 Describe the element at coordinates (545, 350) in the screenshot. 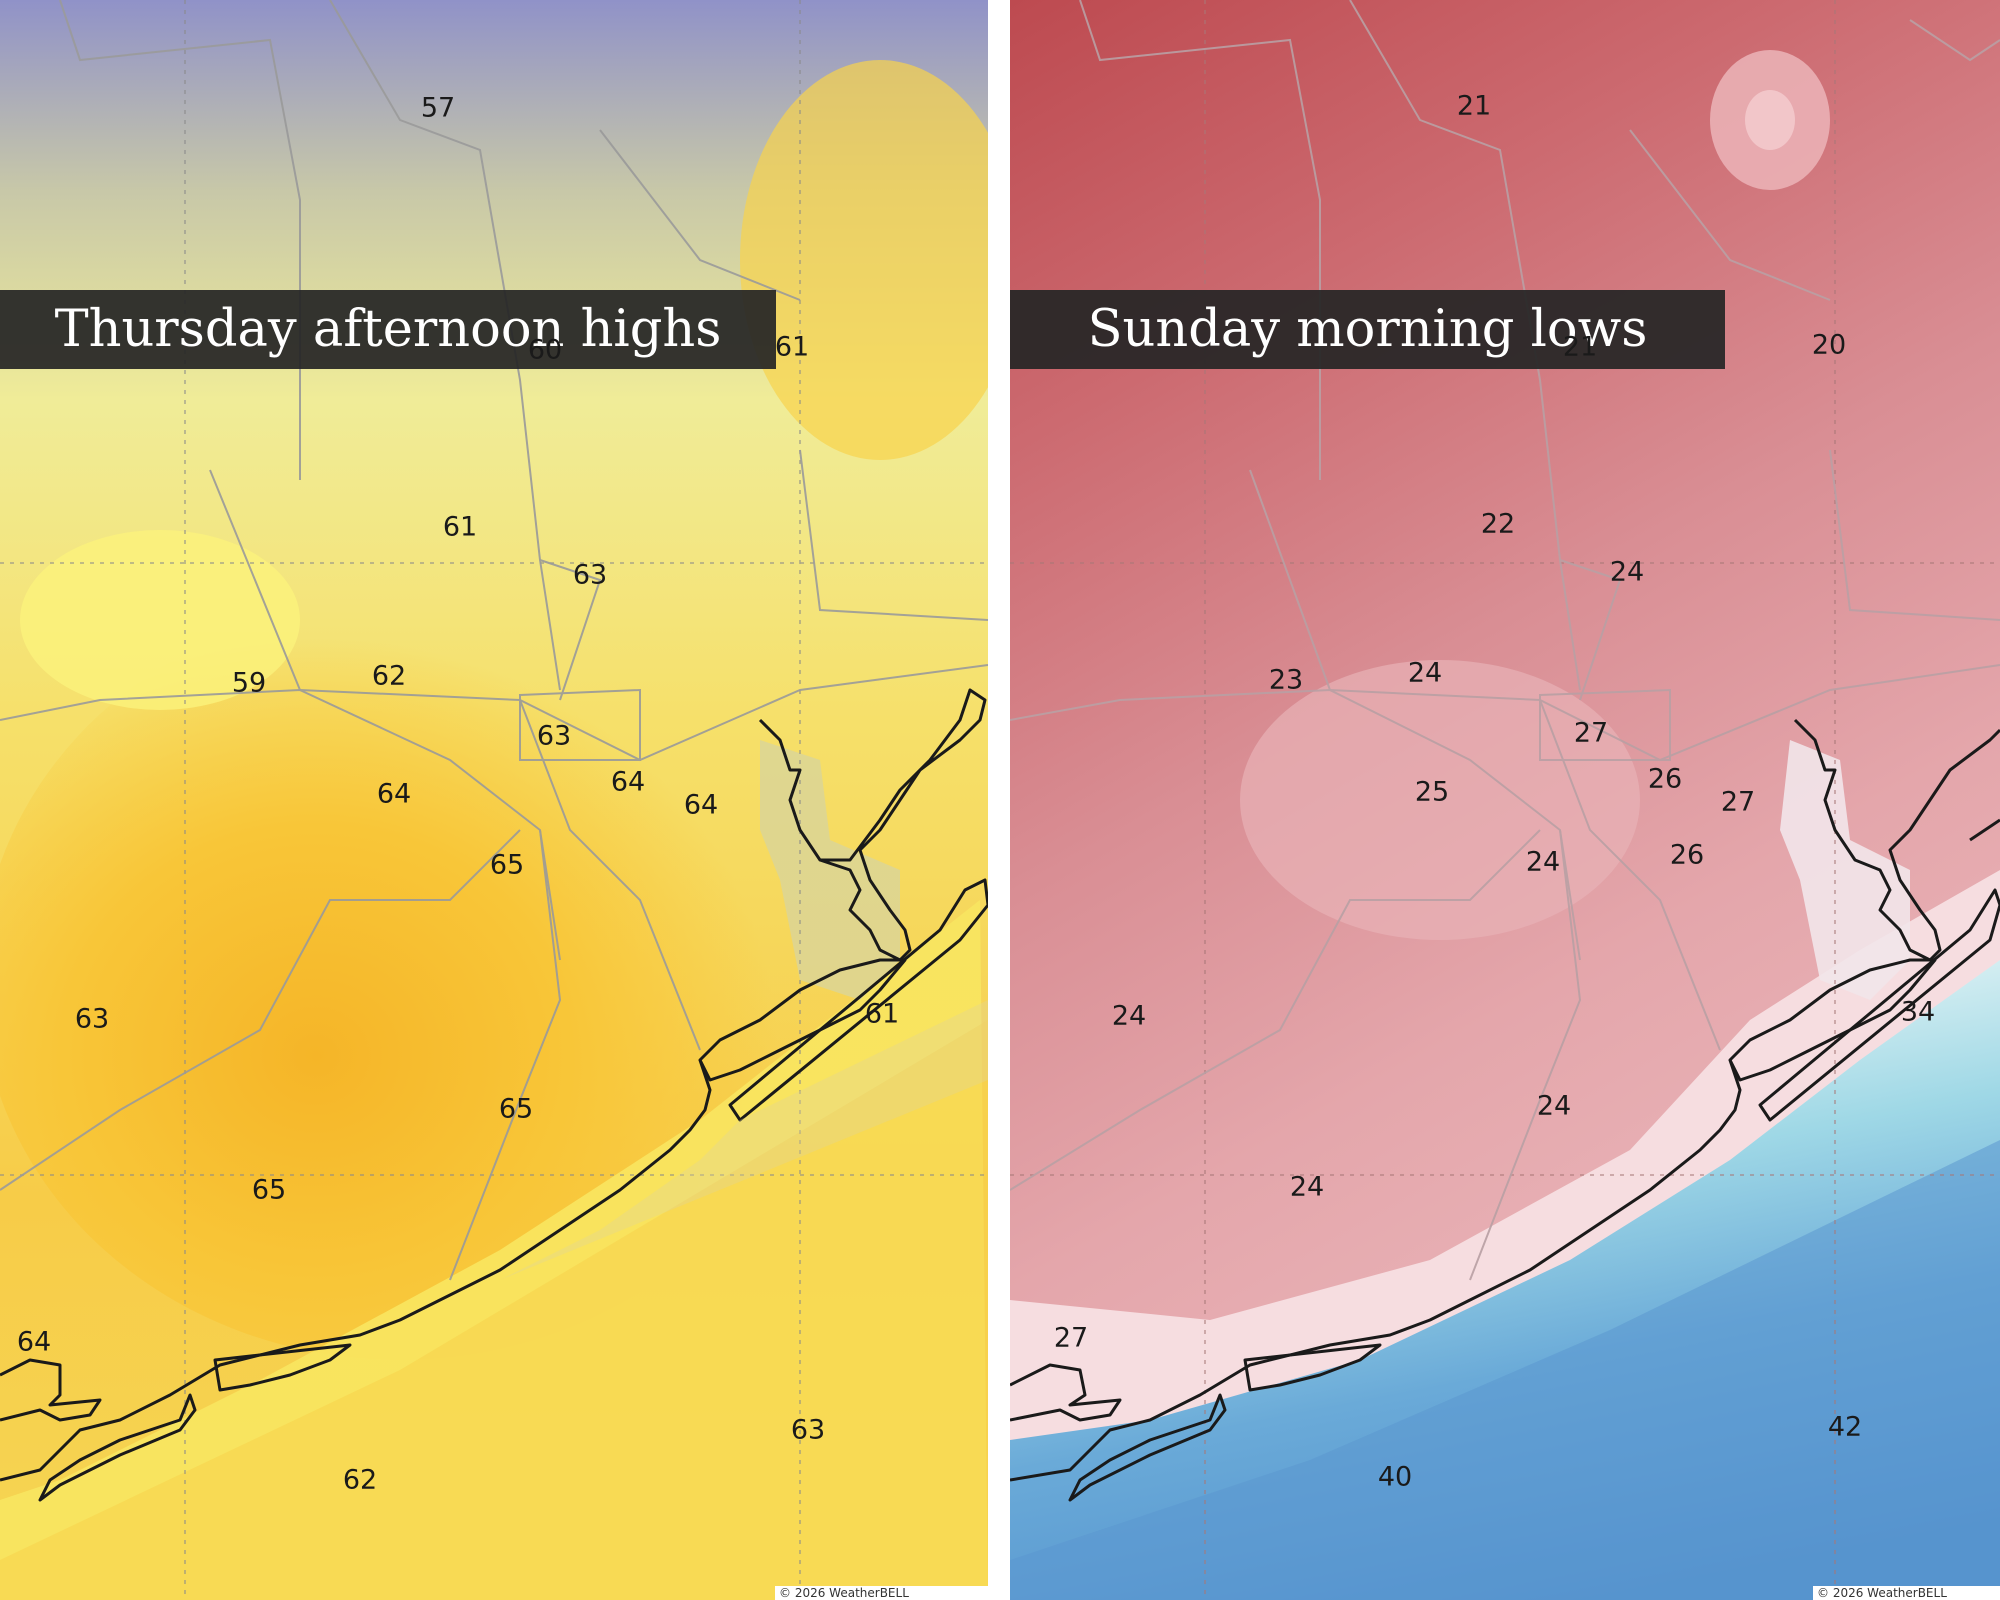

I see `temperature-label: 60` at that location.